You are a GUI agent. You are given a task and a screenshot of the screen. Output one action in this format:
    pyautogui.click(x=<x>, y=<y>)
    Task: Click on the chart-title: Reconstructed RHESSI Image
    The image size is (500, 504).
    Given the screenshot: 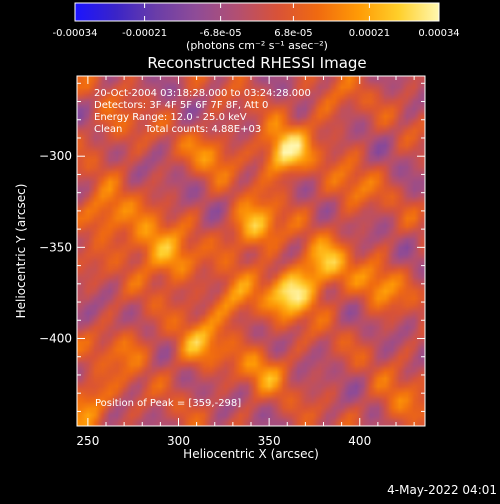 What is the action you would take?
    pyautogui.click(x=256, y=63)
    